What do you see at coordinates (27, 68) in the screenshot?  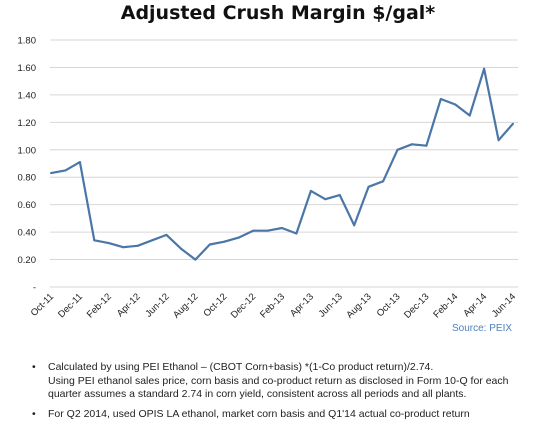 I see `y-tick-label: 1.60` at bounding box center [27, 68].